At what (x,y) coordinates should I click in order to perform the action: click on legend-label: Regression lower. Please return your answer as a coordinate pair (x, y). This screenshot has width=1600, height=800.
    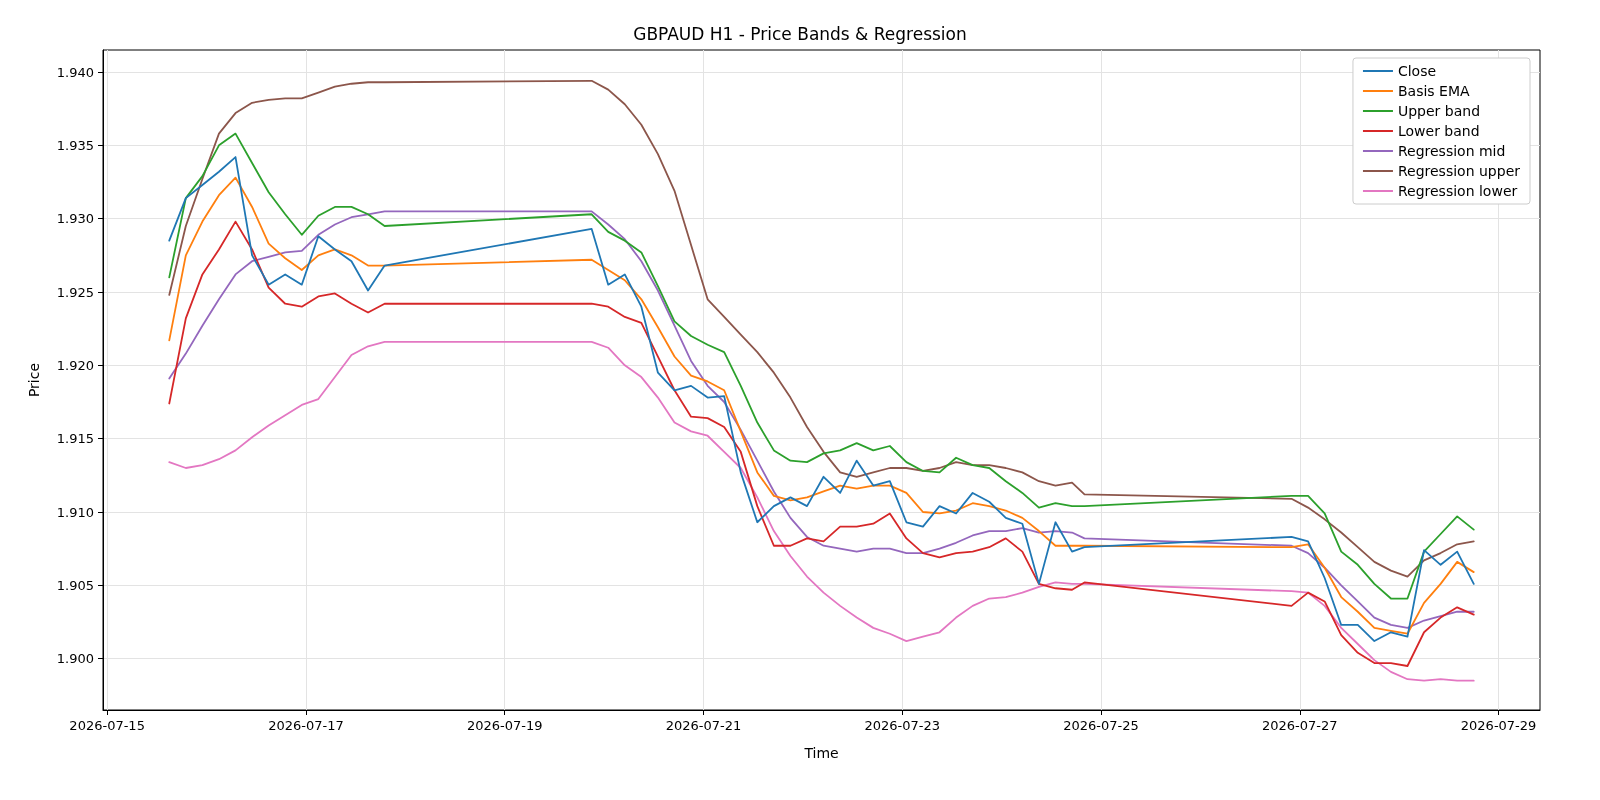
    Looking at the image, I should click on (1457, 191).